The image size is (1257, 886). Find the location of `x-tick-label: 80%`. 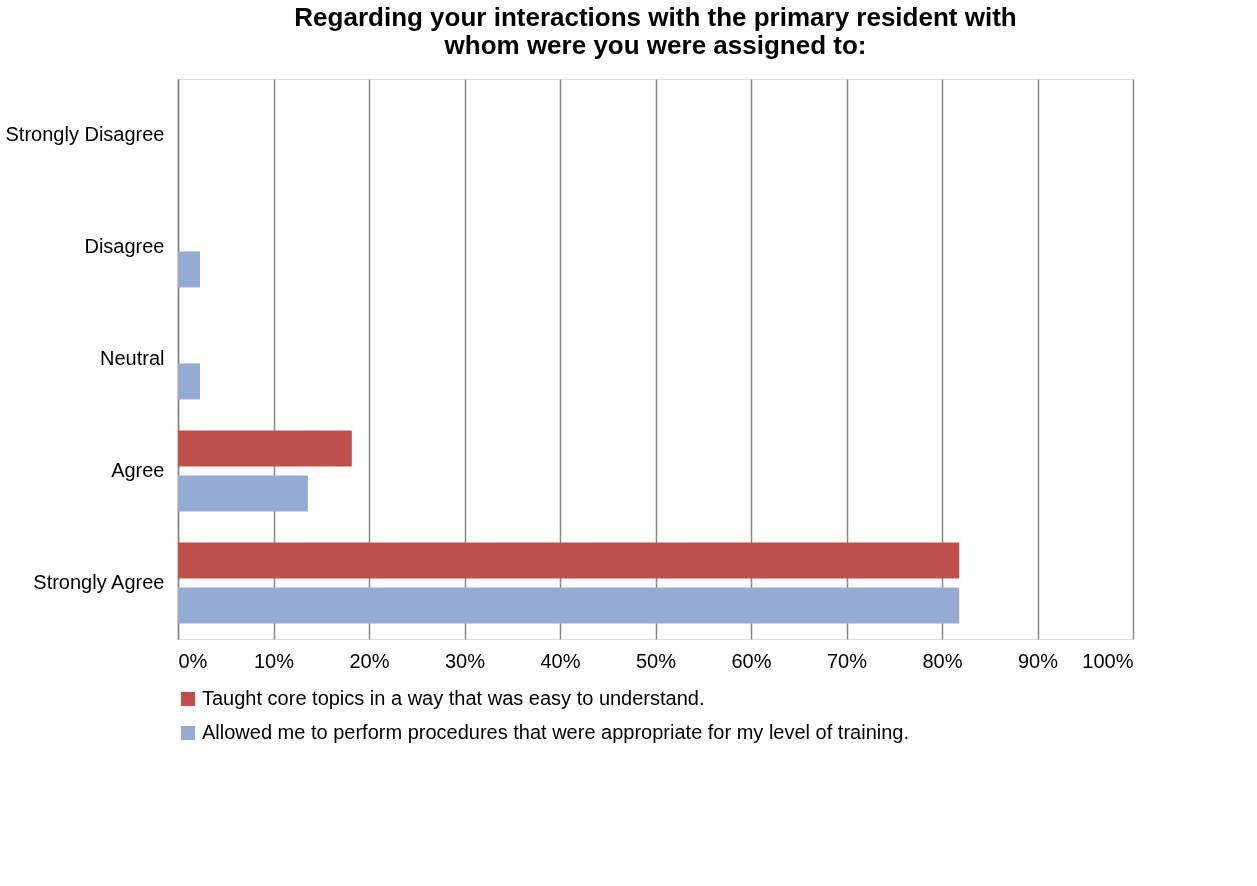

x-tick-label: 80% is located at coordinates (942, 660).